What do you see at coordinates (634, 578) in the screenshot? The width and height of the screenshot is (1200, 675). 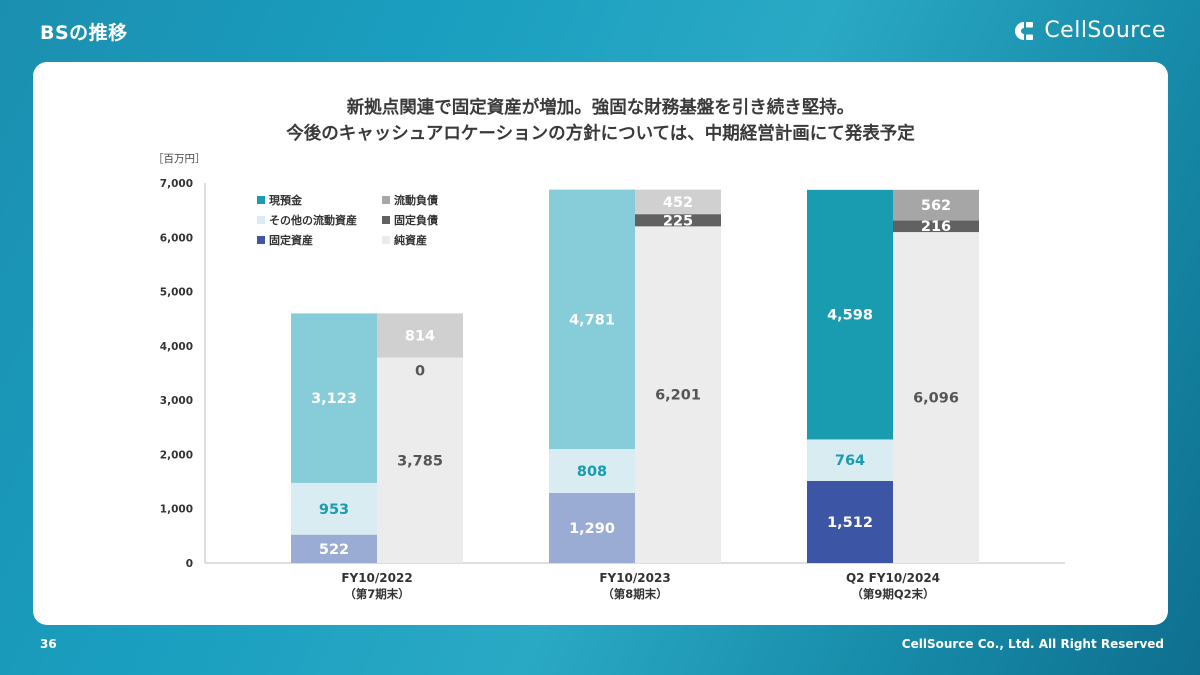 I see `x-category-label: FY10/2023` at bounding box center [634, 578].